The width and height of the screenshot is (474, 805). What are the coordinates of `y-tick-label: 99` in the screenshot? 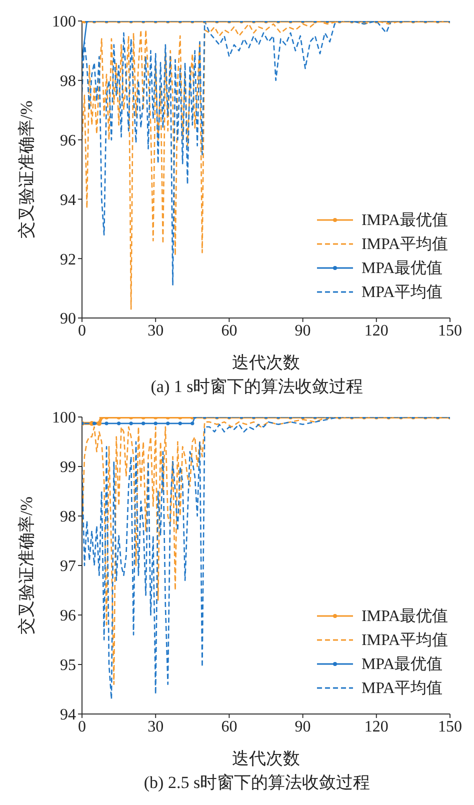 It's located at (68, 467).